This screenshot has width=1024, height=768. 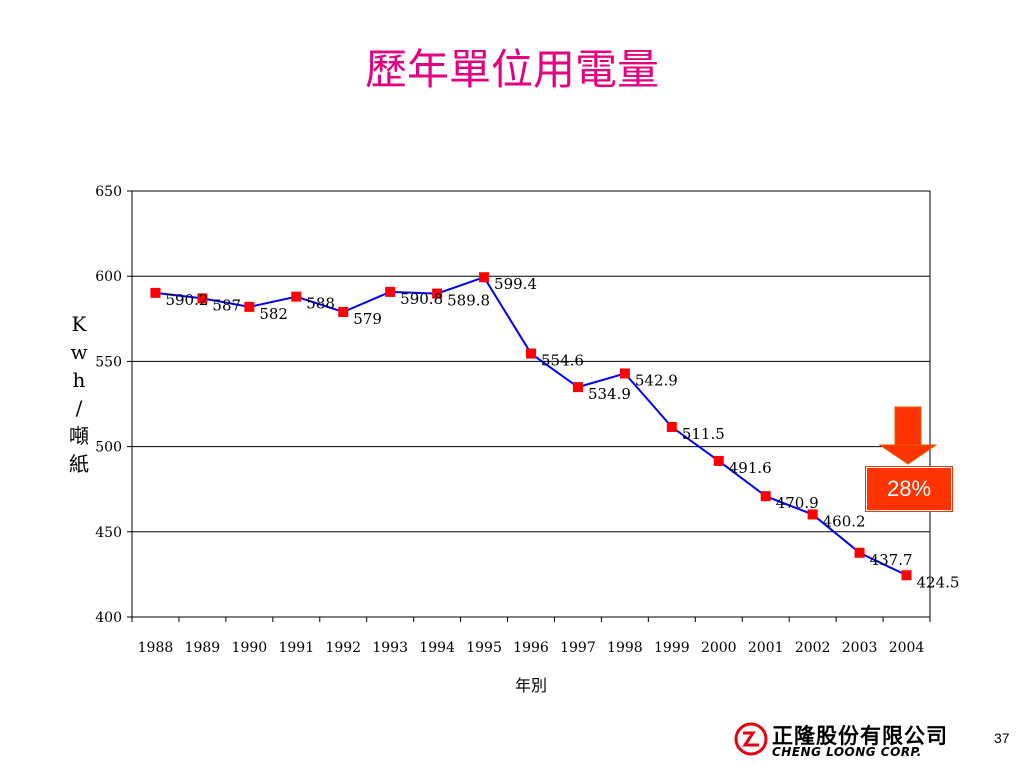 I want to click on x-tick-label: 1992, so click(x=343, y=648).